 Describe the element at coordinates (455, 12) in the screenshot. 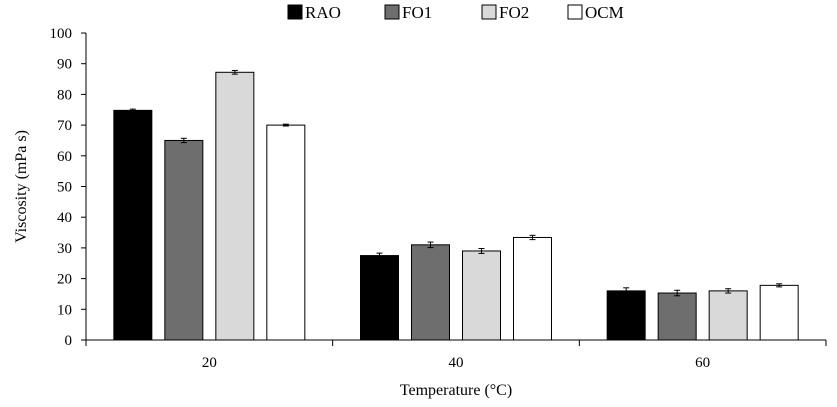

I see `legend: RAO FO1 FO2 OCM` at that location.